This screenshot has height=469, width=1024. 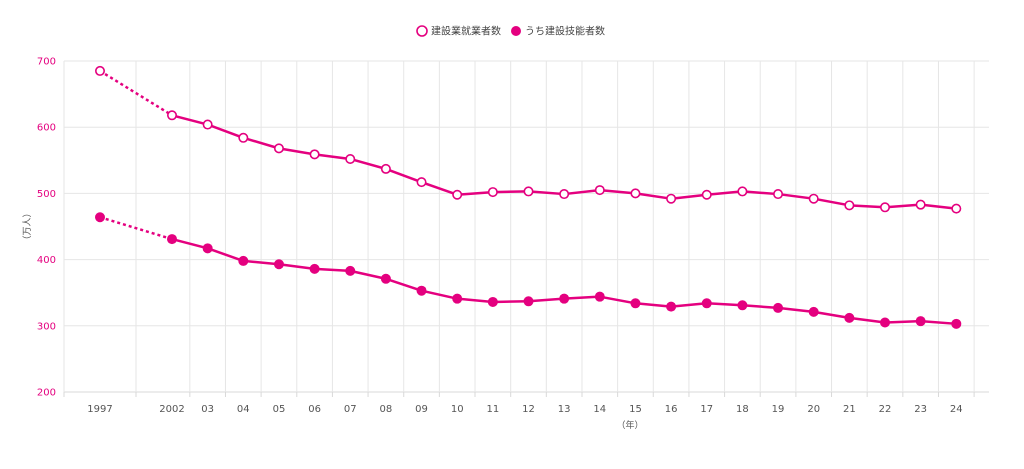 I want to click on y-tick-label: 700, so click(x=46, y=62).